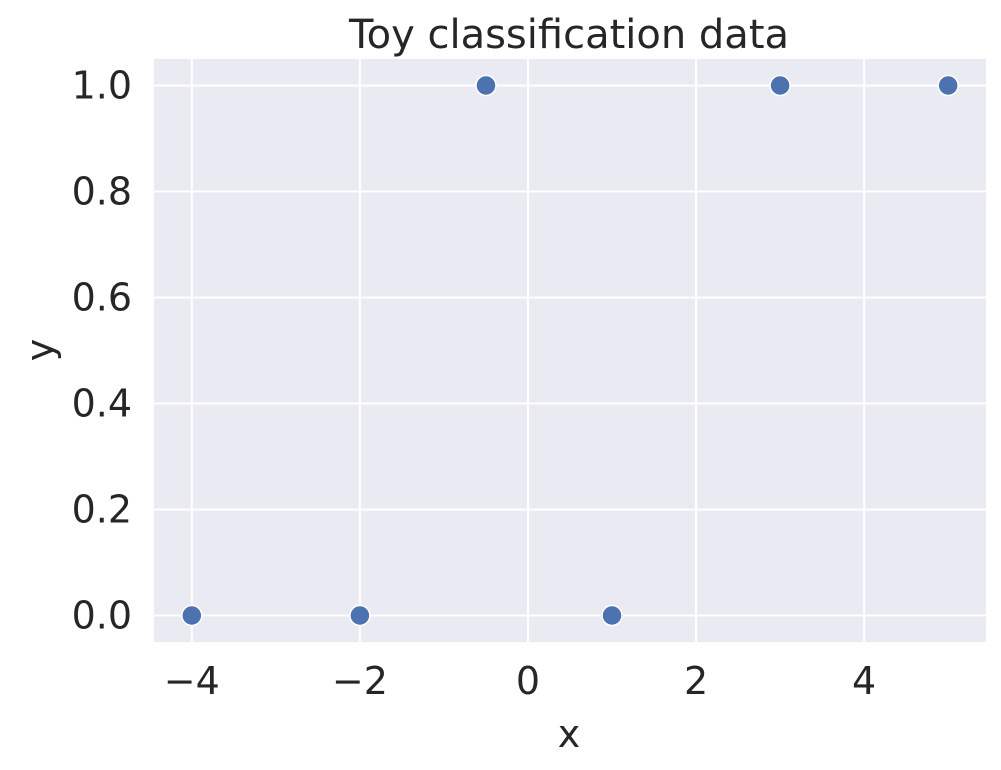 The height and width of the screenshot is (770, 1001). I want to click on y-tick-label: 0.8, so click(102, 192).